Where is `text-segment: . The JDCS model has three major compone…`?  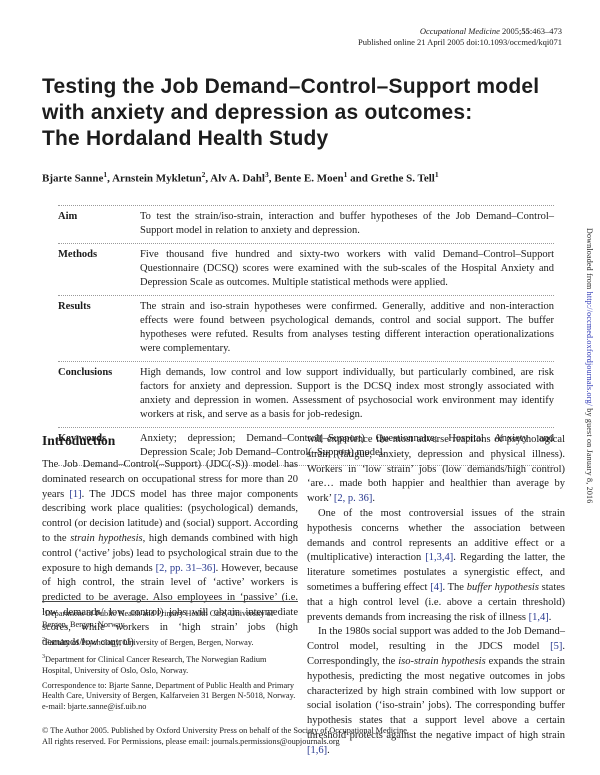
text-segment: . The JDCS model has three major compone… is located at coordinates (170, 516).